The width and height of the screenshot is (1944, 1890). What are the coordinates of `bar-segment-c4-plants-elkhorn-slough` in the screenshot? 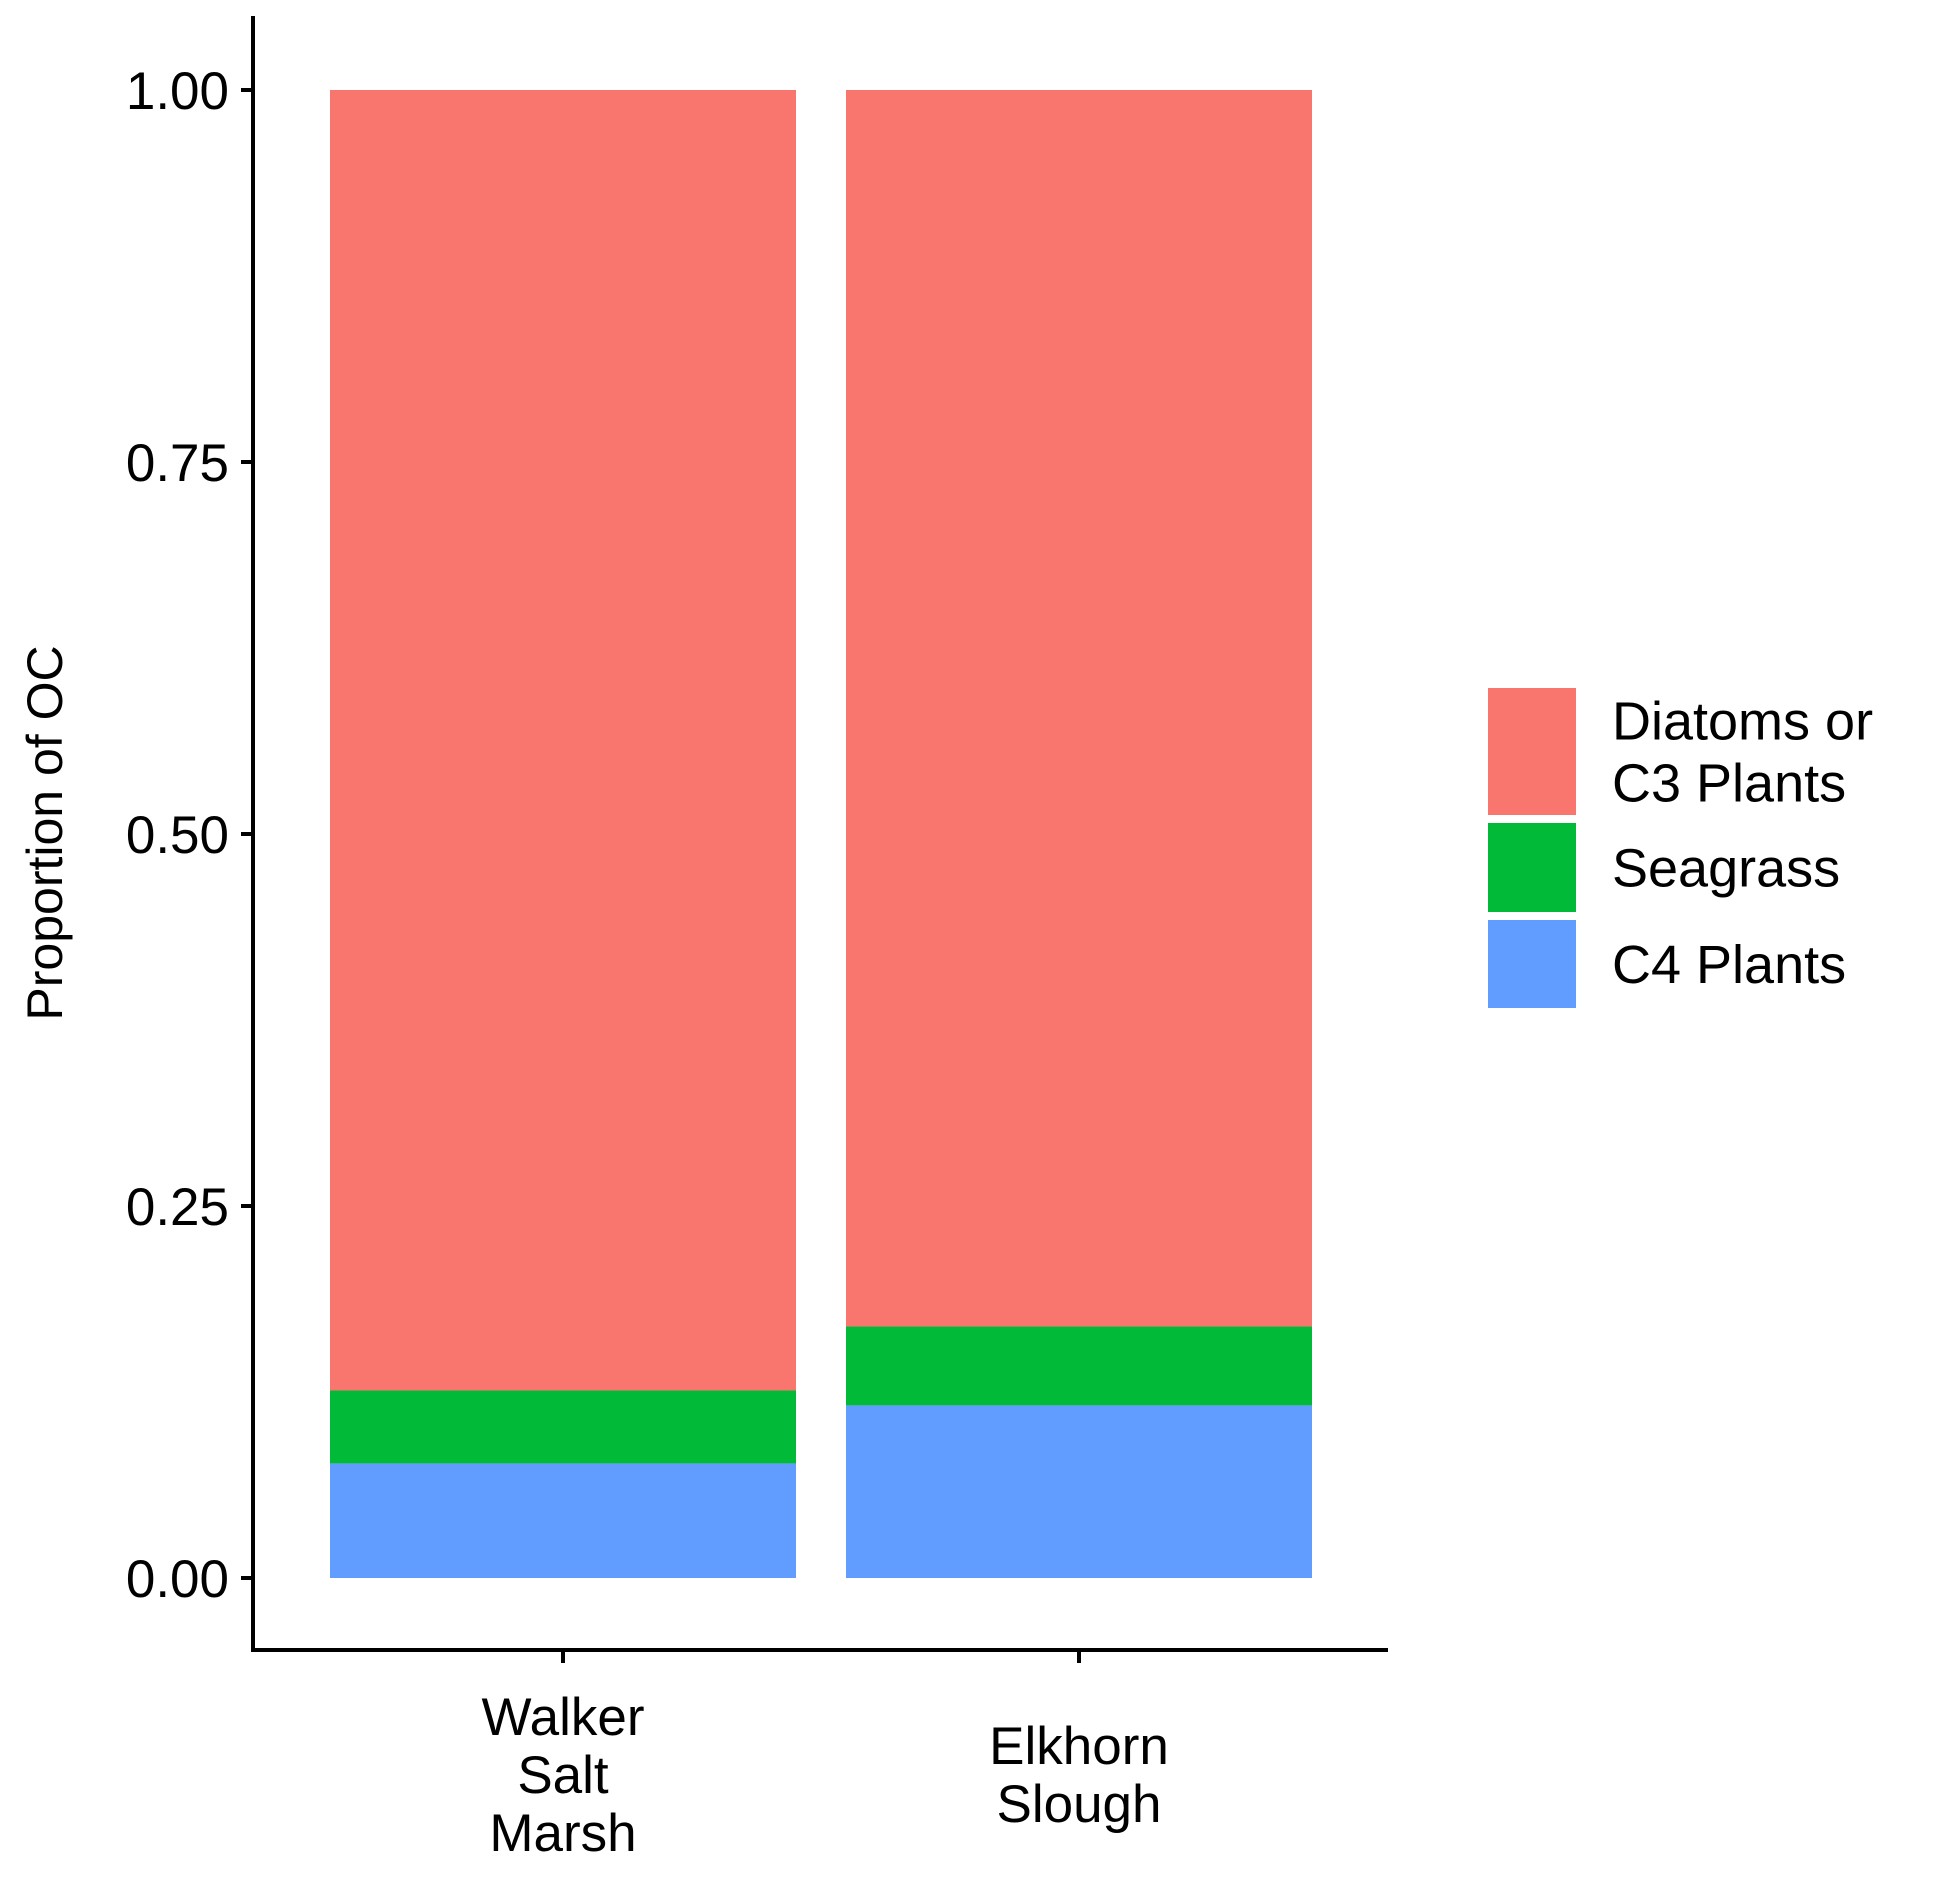 It's located at (1079, 1491).